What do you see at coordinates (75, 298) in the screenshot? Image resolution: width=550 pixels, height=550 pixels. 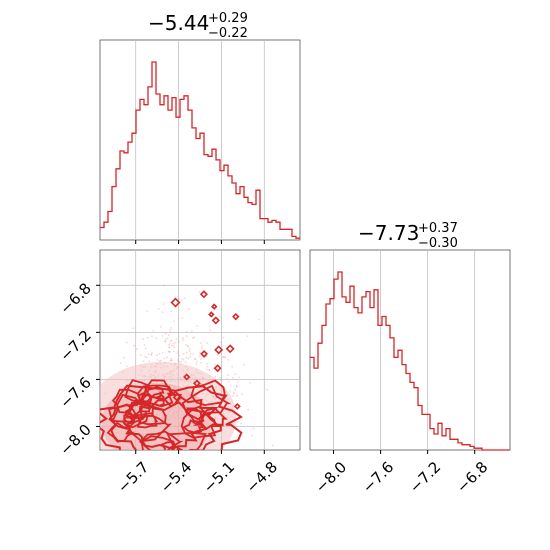 I see `y-tick-label: −6.8` at bounding box center [75, 298].